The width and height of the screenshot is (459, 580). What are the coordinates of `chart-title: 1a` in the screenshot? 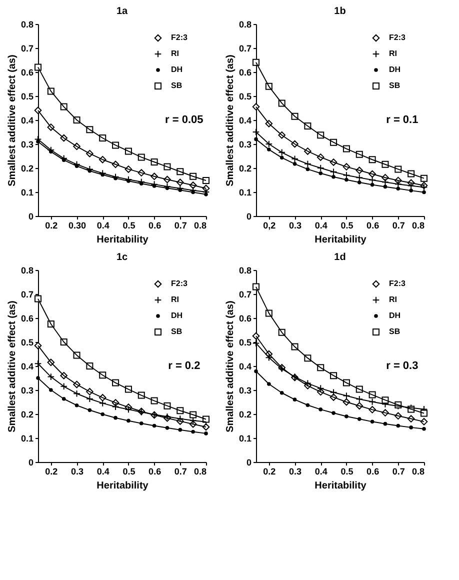 It's located at (122, 11).